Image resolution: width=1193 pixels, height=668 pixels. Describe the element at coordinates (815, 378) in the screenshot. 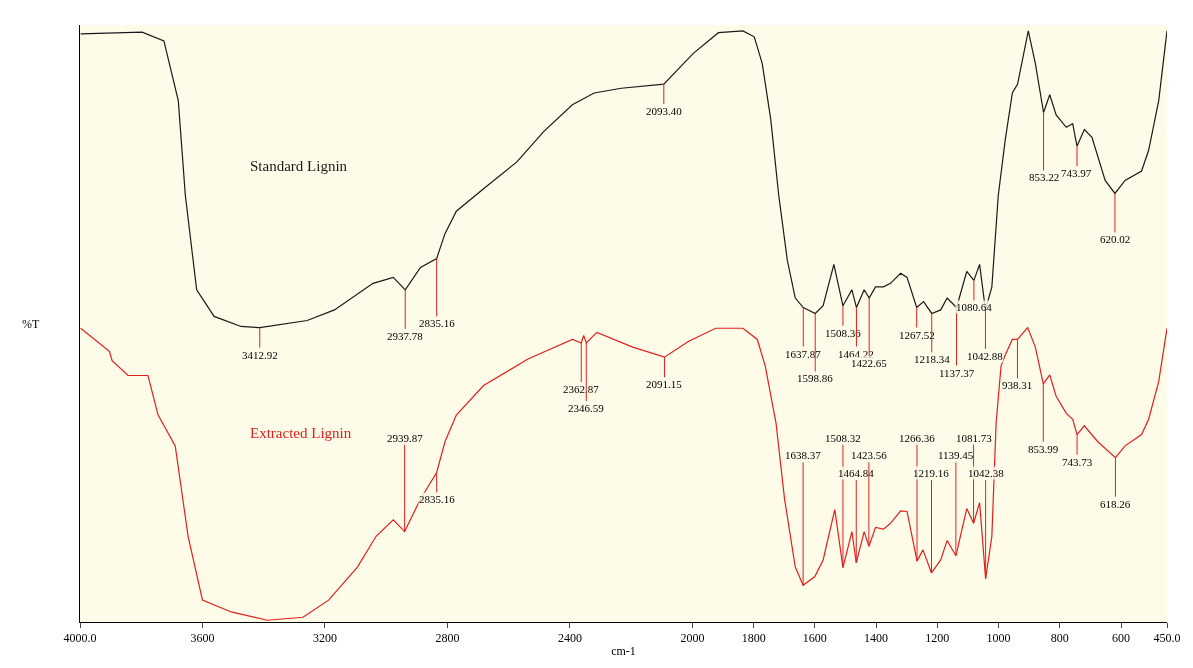

I see `annotation: 1598.86` at that location.